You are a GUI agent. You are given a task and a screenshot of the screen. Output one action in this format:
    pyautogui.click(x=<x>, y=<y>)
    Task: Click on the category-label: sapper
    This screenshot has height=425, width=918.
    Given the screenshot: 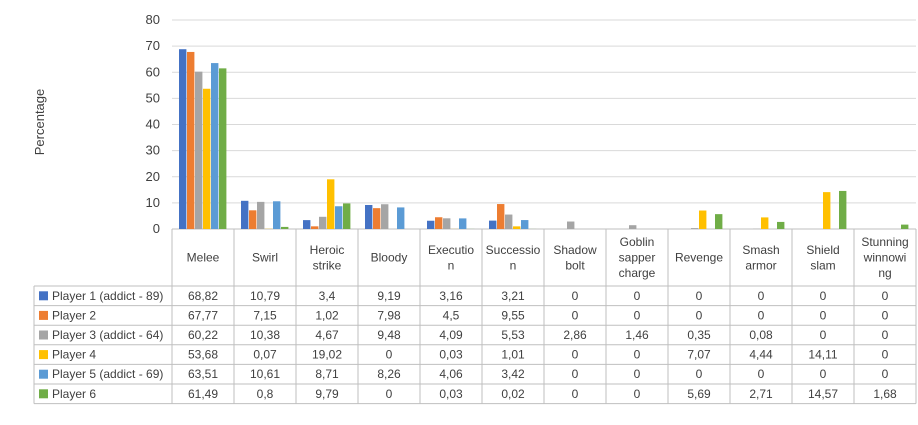 What is the action you would take?
    pyautogui.click(x=637, y=258)
    